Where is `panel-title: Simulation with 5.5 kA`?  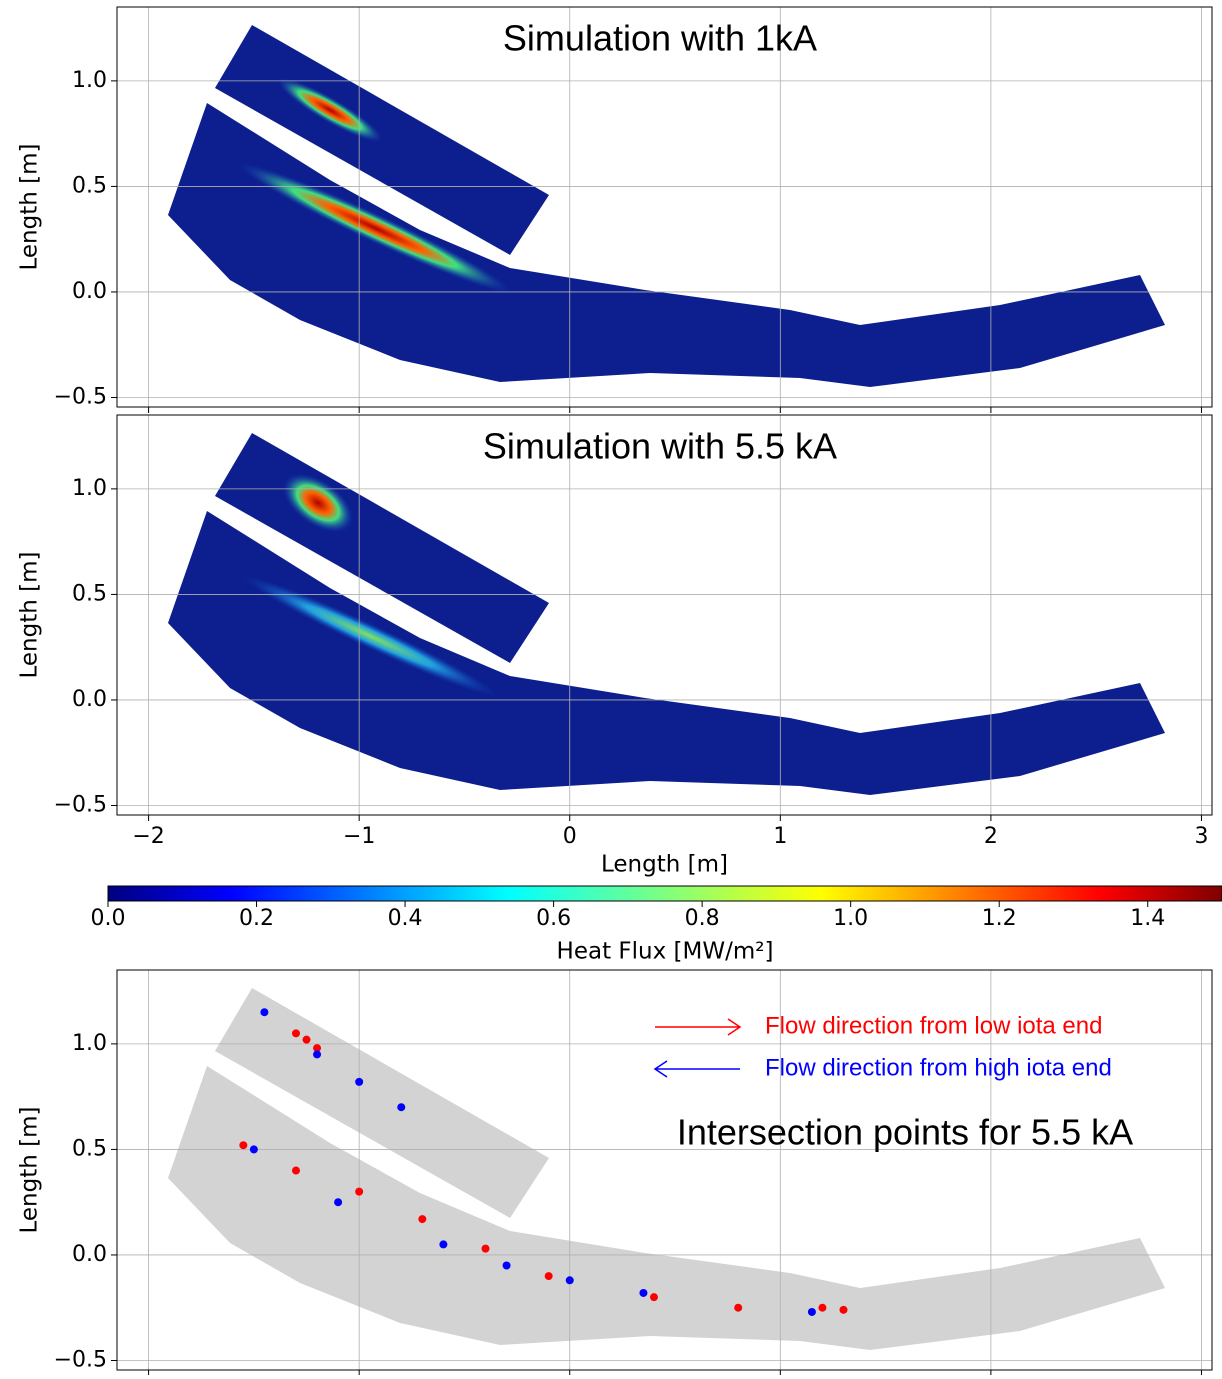 panel-title: Simulation with 5.5 kA is located at coordinates (660, 446).